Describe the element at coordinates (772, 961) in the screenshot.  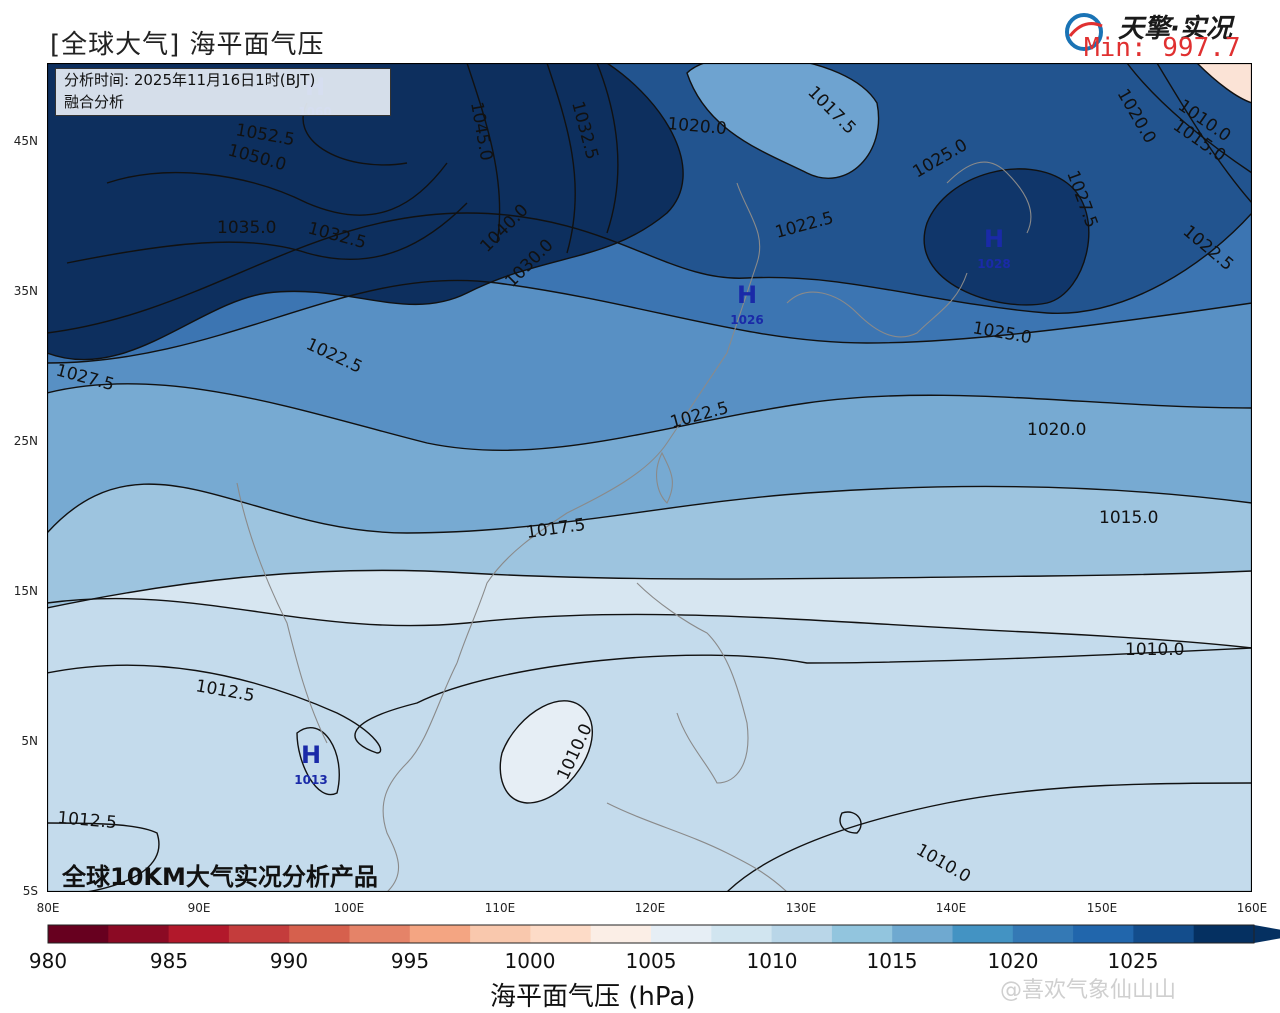
I see `colorbar-tick: 1010` at that location.